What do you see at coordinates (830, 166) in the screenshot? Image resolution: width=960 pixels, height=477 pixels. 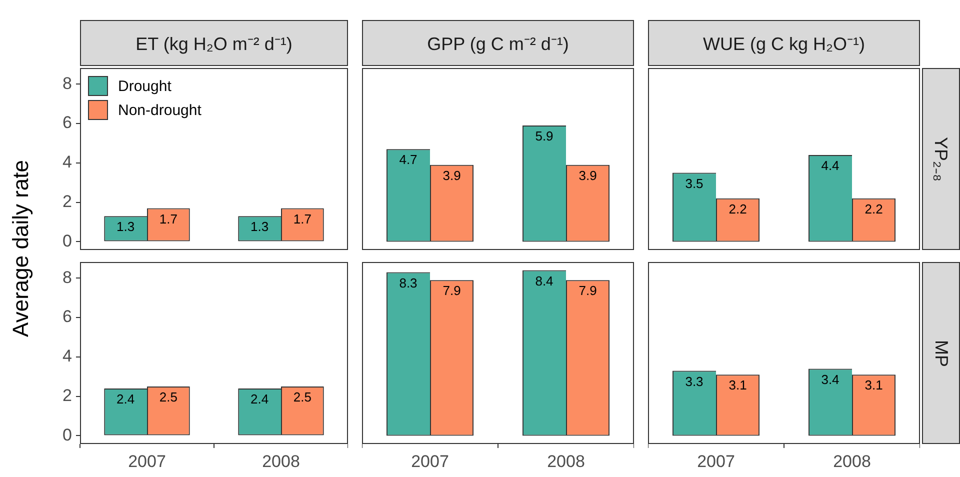 I see `data-label: 4.4` at bounding box center [830, 166].